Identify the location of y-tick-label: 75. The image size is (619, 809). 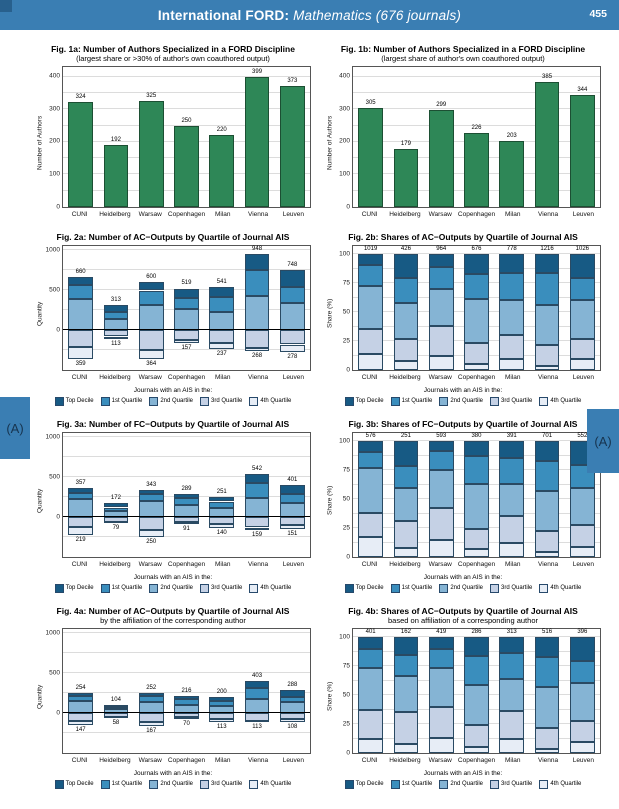
(346, 469).